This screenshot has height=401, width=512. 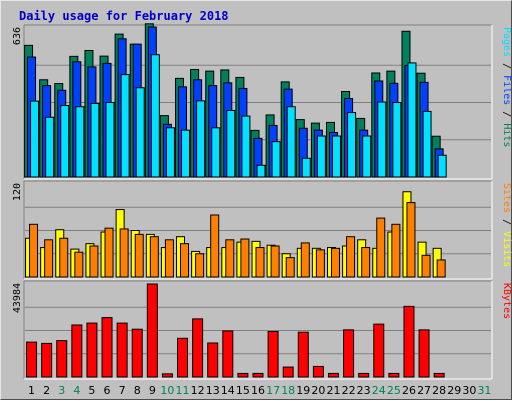 What do you see at coordinates (303, 390) in the screenshot?
I see `x-tick-label-day-19: 19` at bounding box center [303, 390].